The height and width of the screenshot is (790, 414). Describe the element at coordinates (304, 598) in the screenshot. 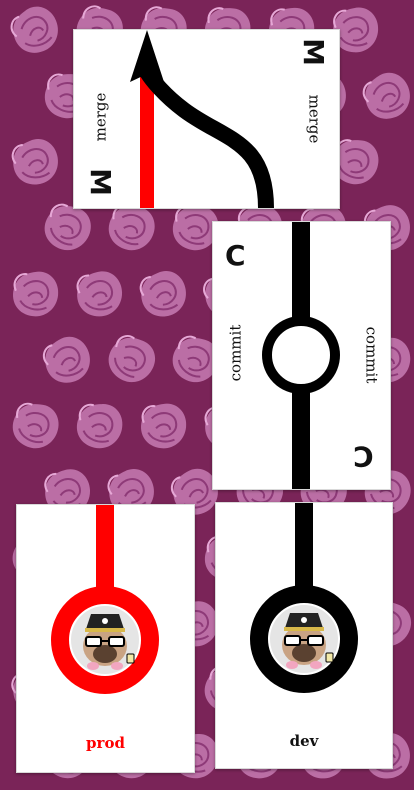

I see `dev-branch-icon` at that location.